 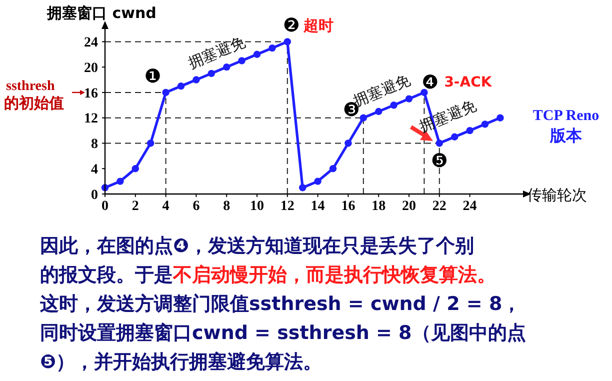 I want to click on x-axis-title: 传输轮次, so click(x=557, y=195).